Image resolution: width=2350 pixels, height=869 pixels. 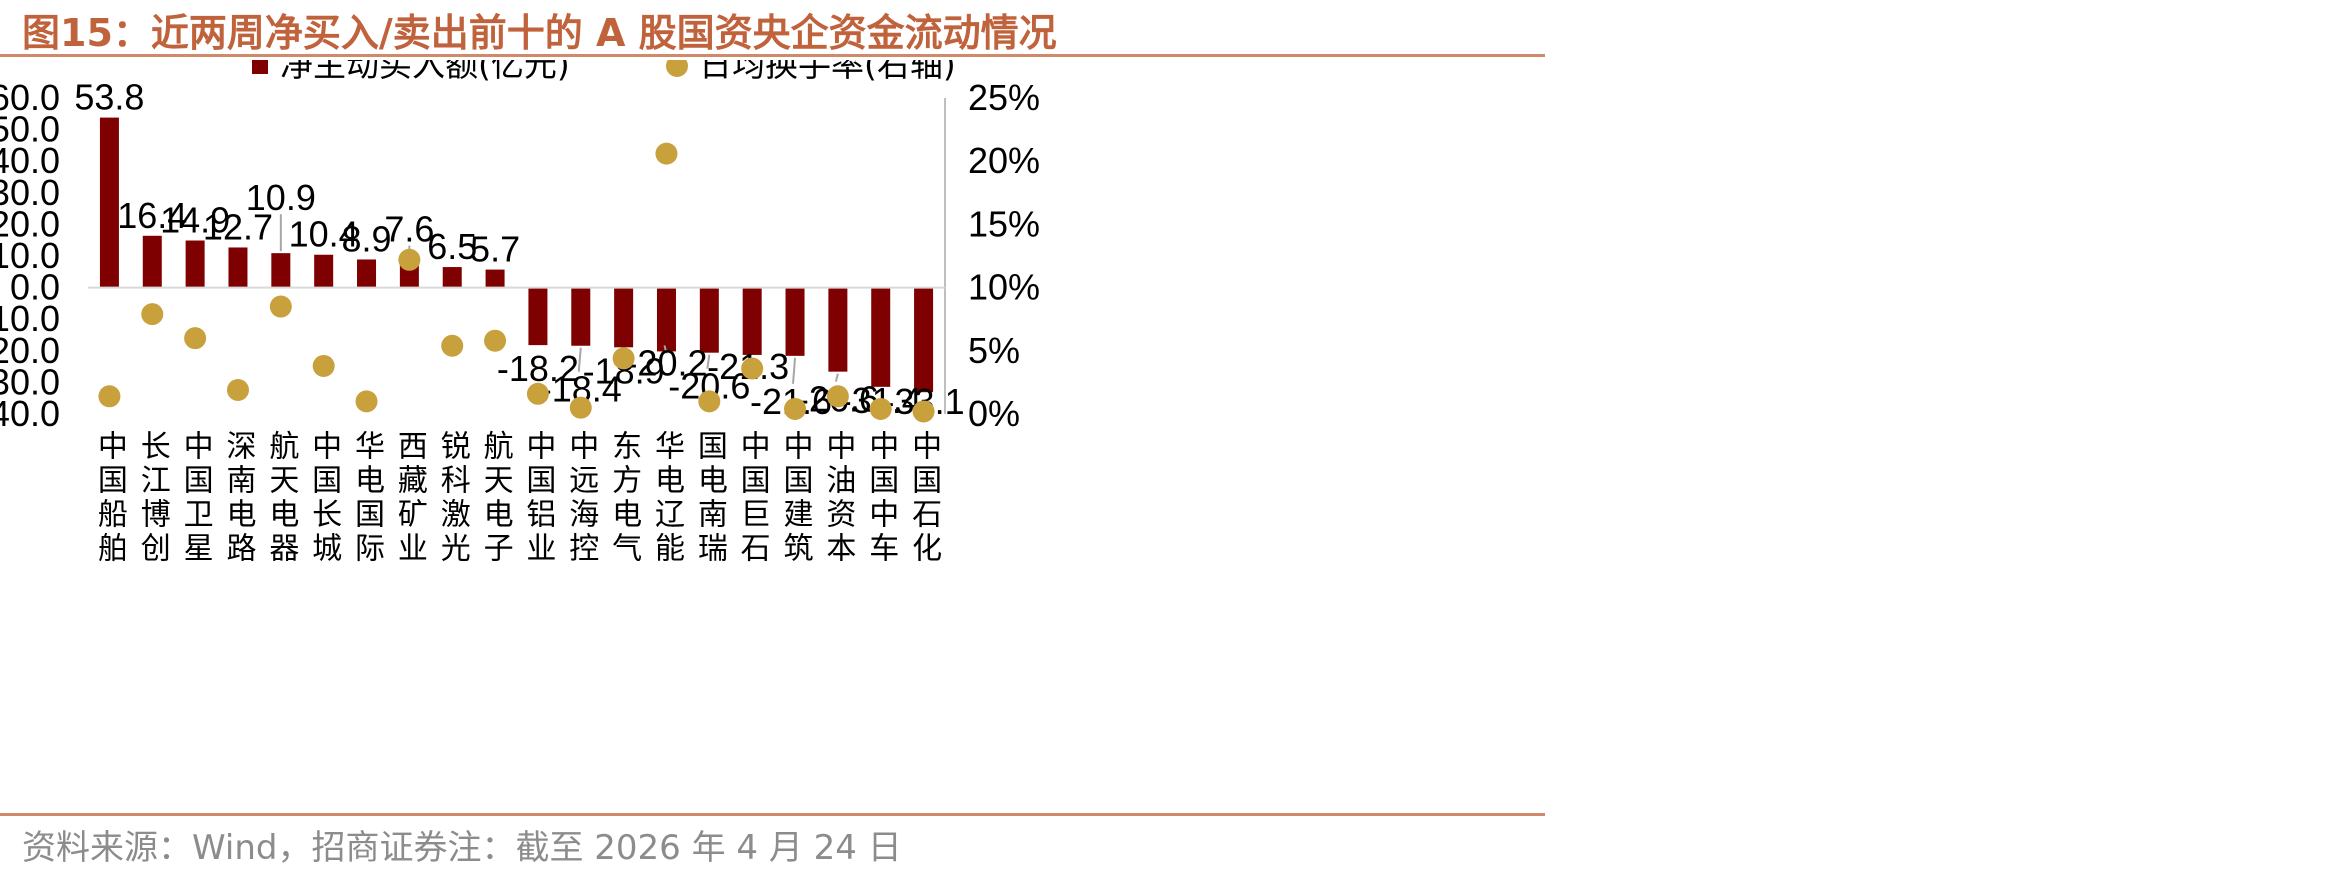 What do you see at coordinates (994, 350) in the screenshot?
I see `y-right-tick-label: 5%` at bounding box center [994, 350].